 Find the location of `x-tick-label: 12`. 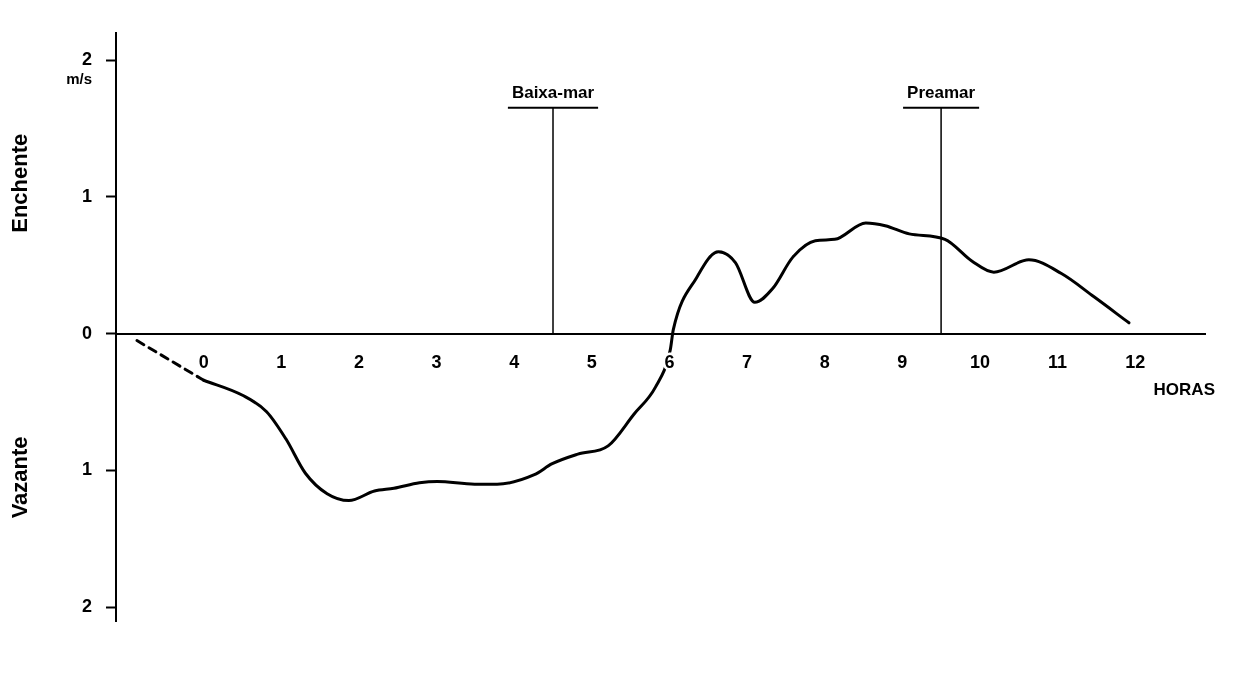

x-tick-label: 12 is located at coordinates (1135, 361).